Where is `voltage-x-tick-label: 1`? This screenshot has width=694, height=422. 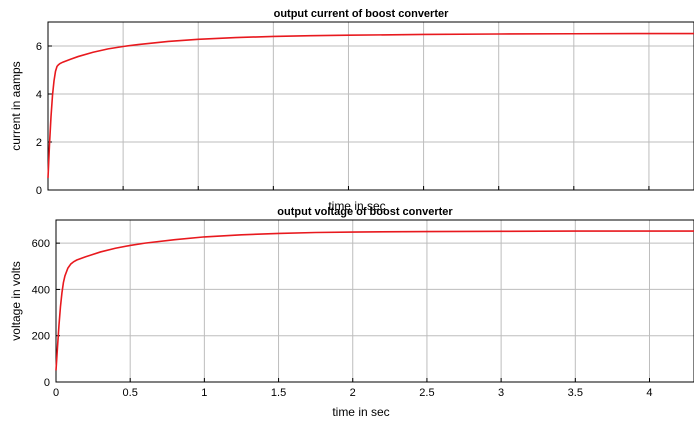 voltage-x-tick-label: 1 is located at coordinates (204, 393).